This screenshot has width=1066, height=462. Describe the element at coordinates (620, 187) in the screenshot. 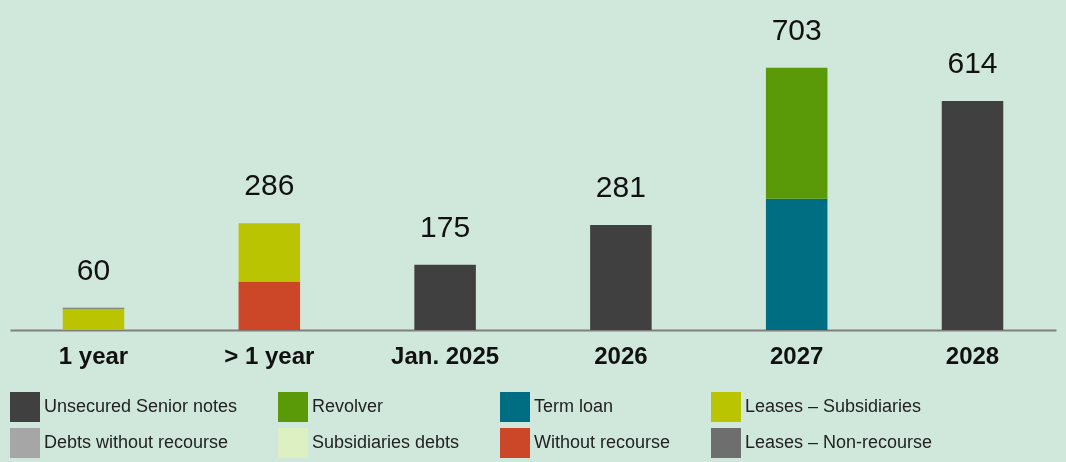

I see `annotation: 281` at that location.